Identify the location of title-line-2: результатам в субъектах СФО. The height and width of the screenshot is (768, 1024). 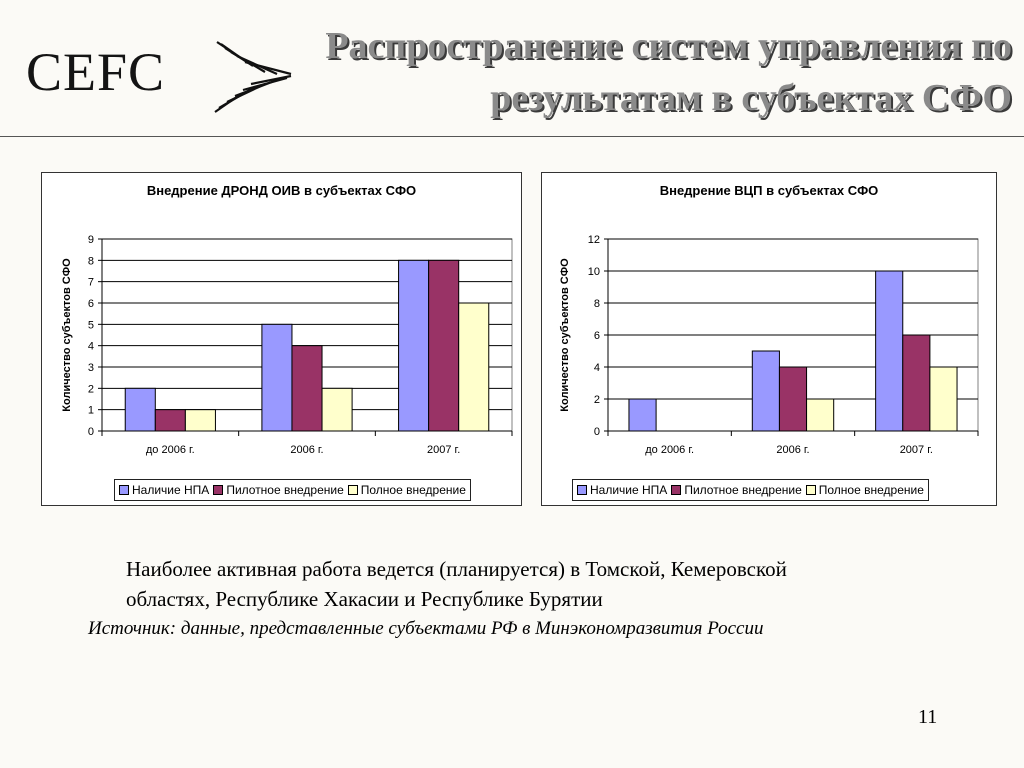
(751, 98).